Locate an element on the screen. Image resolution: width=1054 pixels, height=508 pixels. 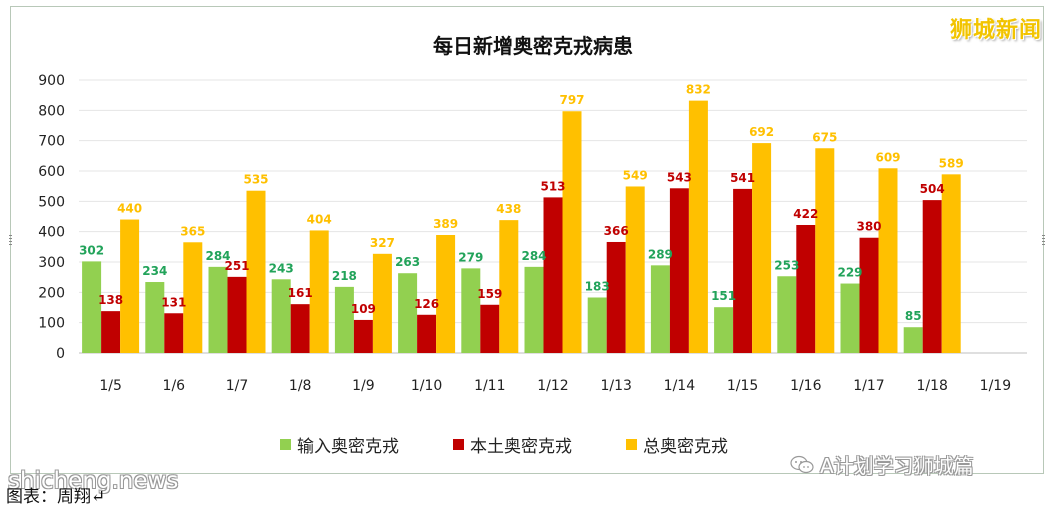
legend-swatch-imported is located at coordinates (285, 444).